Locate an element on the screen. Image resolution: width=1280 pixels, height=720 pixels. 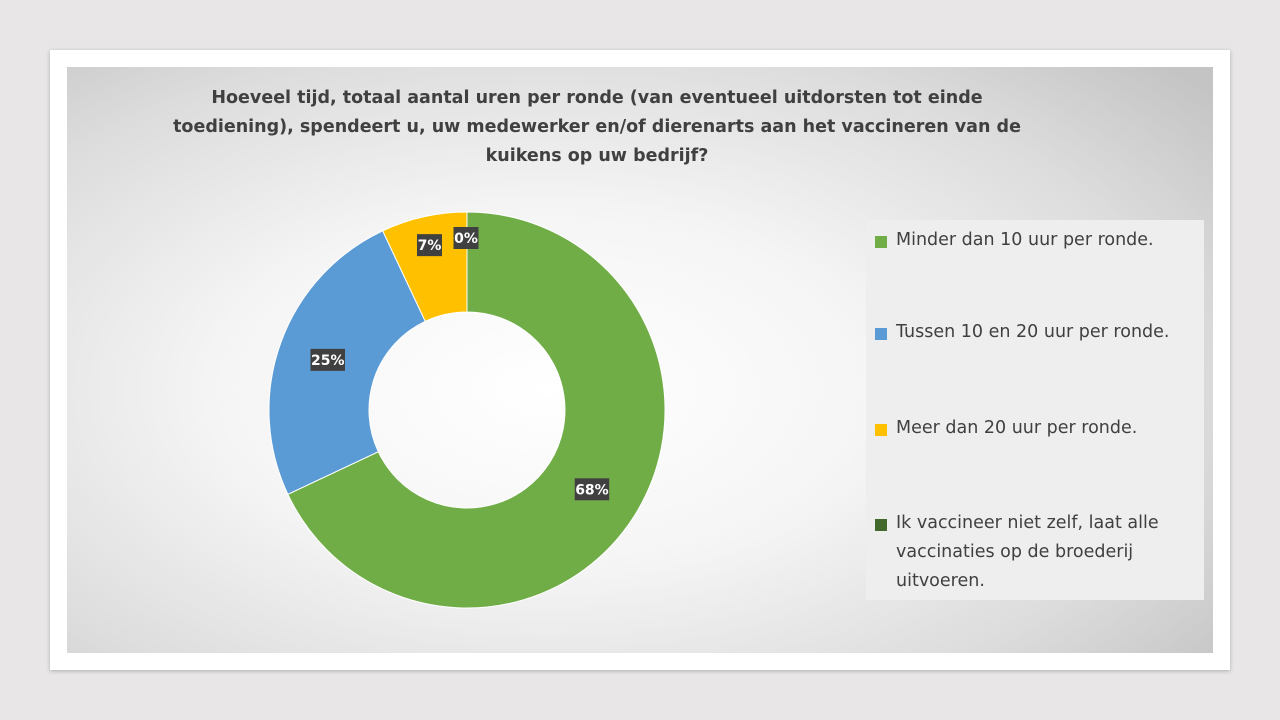
data-label-2: 7% is located at coordinates (429, 245).